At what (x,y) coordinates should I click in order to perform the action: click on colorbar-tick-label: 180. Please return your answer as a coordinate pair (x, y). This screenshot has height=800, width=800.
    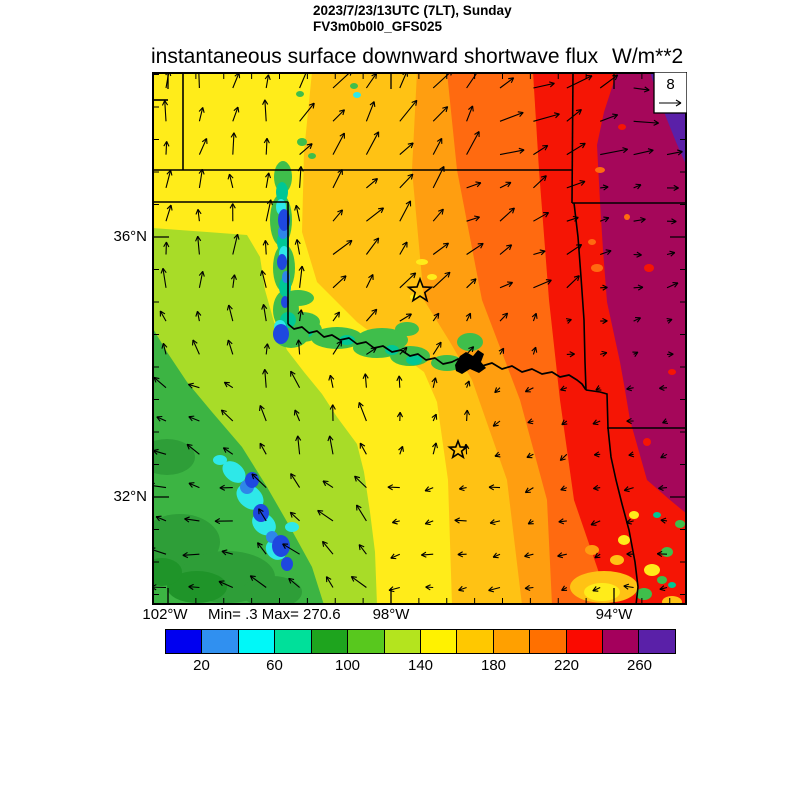
    Looking at the image, I should click on (493, 665).